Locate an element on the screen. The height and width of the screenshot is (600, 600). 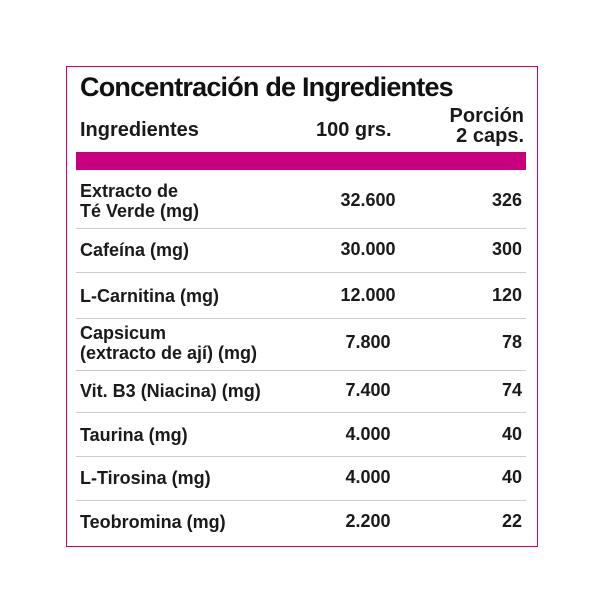
ingredient-name-line: Taurina (mg) is located at coordinates (134, 435).